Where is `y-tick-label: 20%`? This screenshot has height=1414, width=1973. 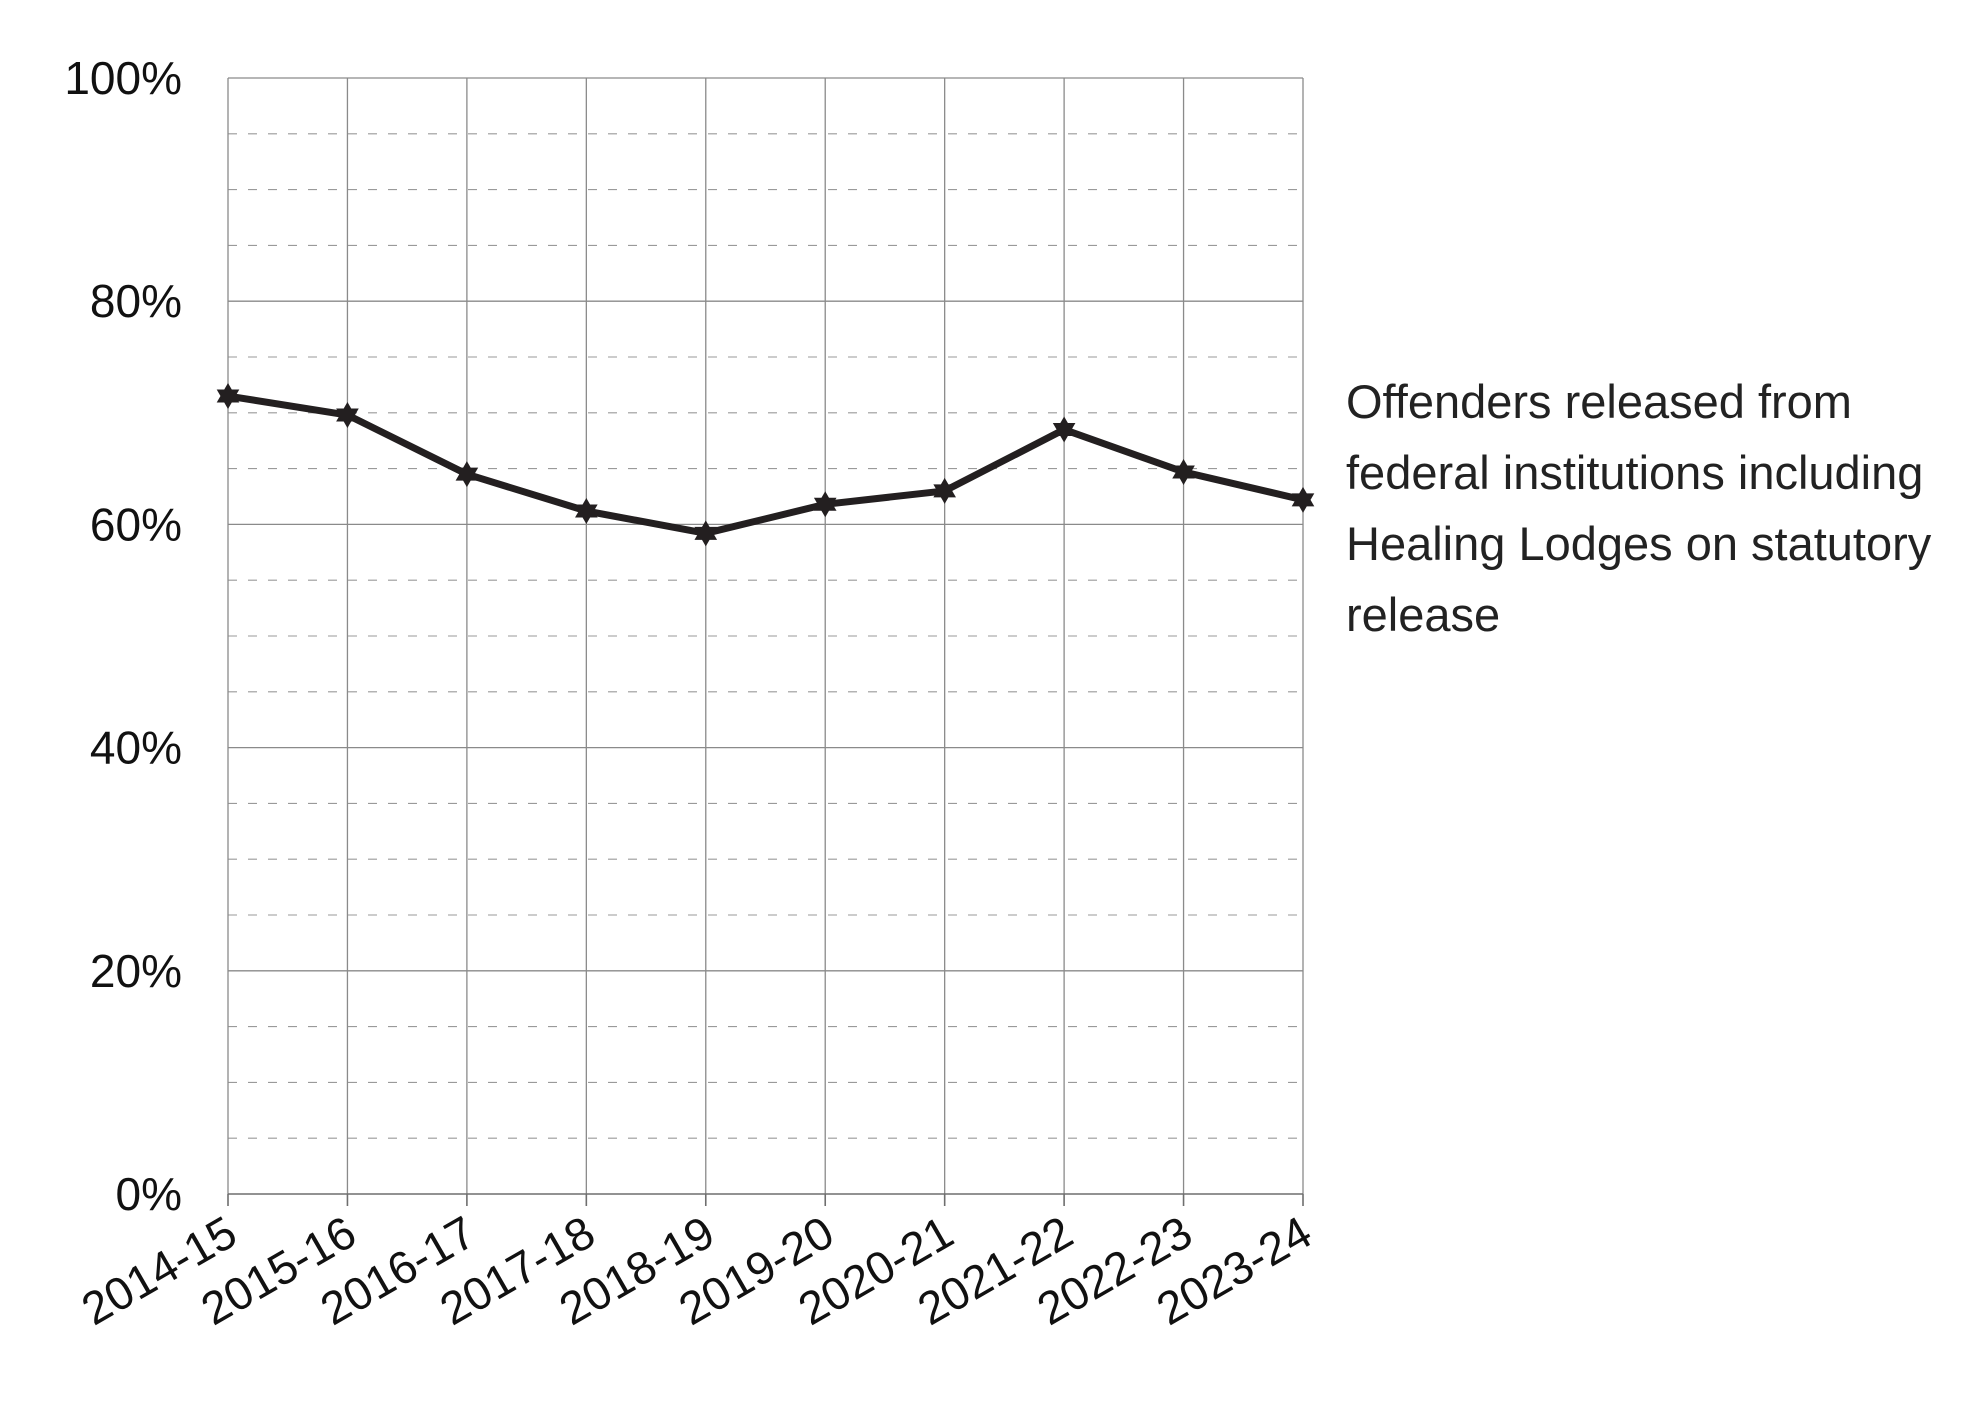
y-tick-label: 20% is located at coordinates (136, 971).